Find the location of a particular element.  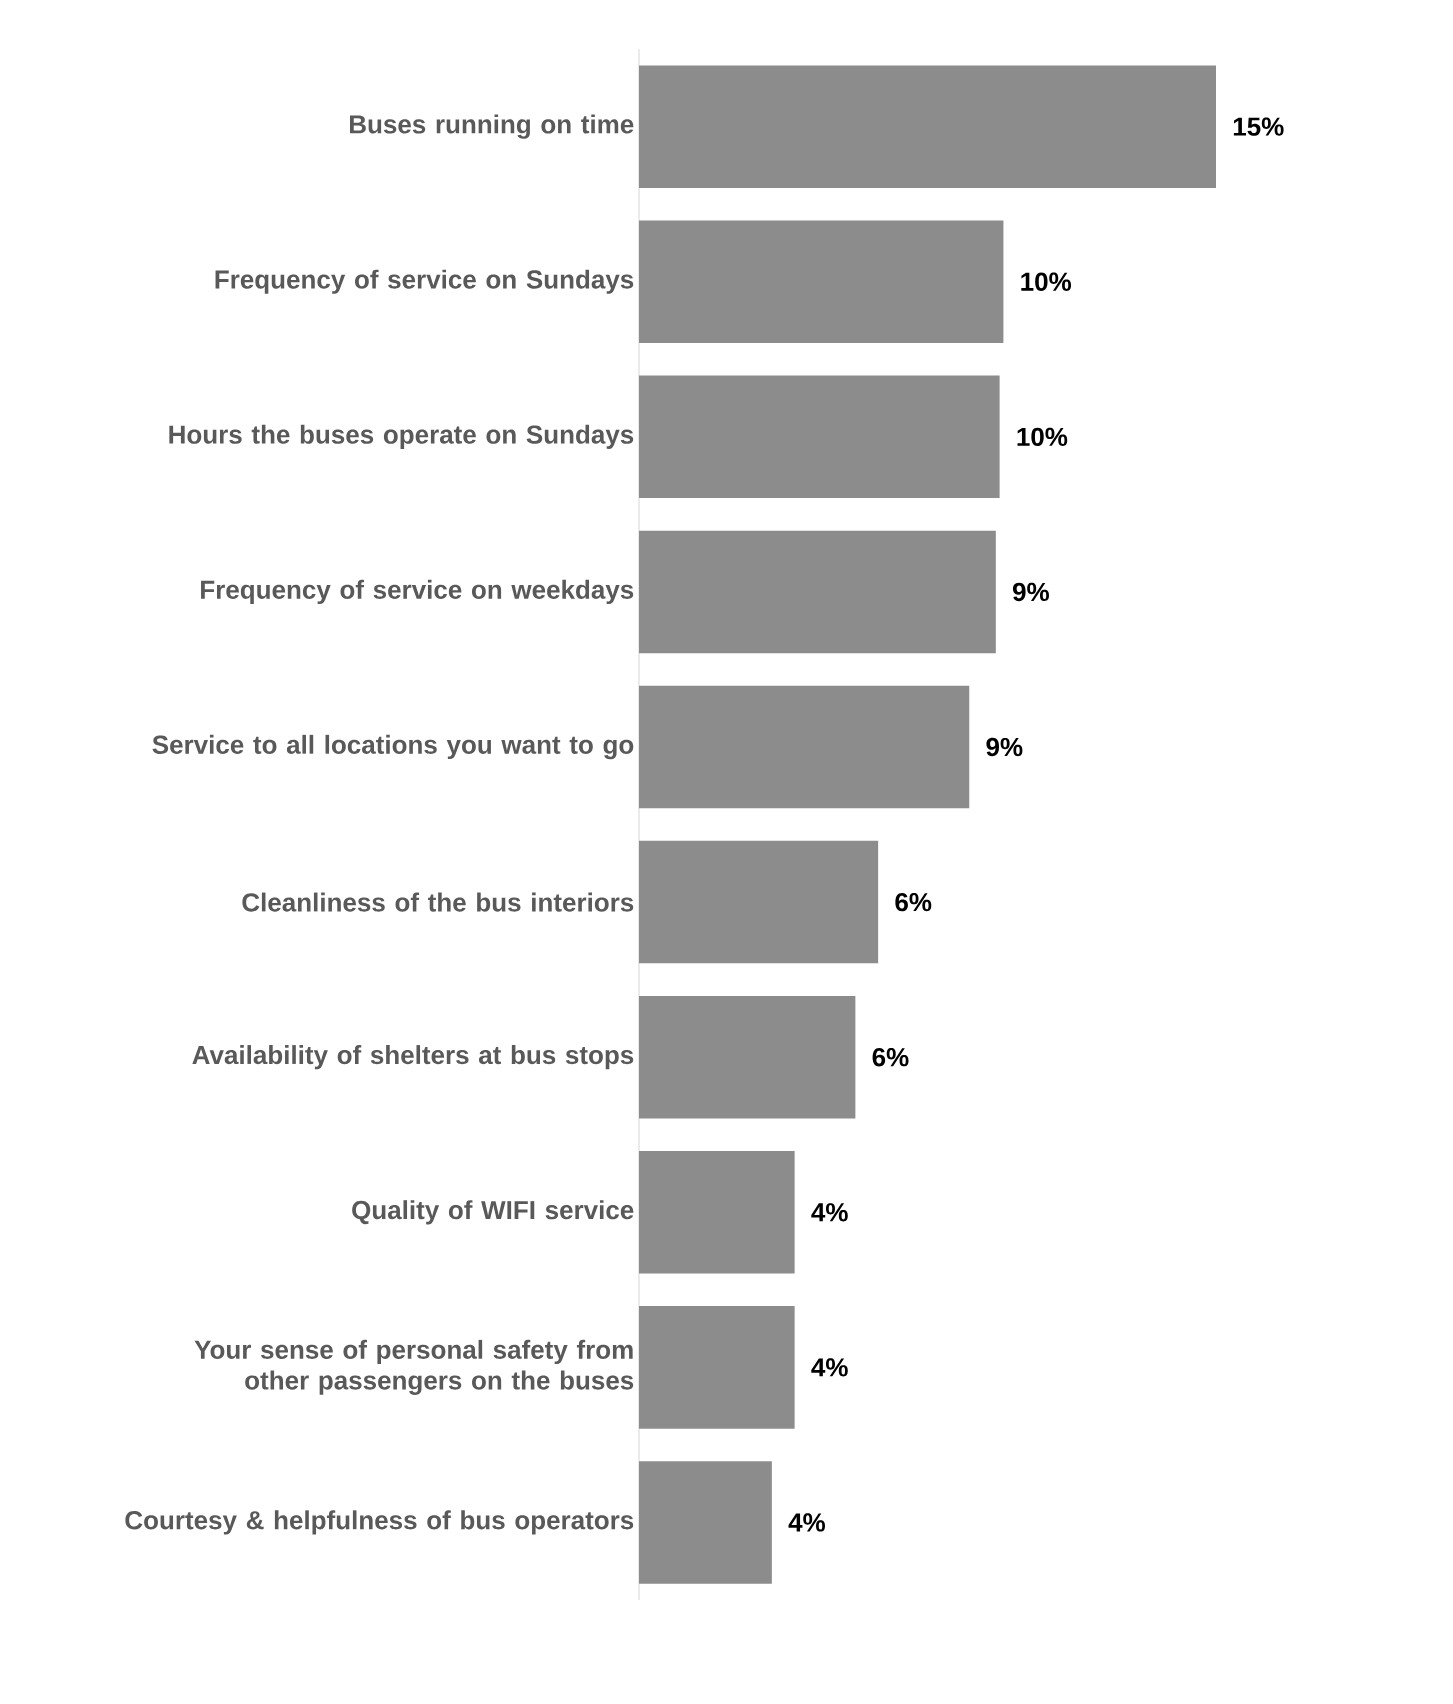

data-label: 15% is located at coordinates (1258, 126).